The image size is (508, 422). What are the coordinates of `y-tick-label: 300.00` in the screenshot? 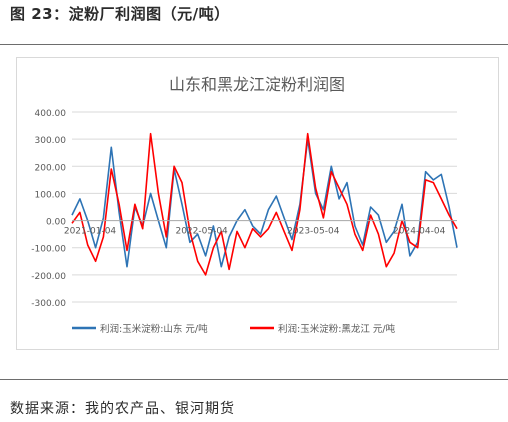 It's located at (51, 141).